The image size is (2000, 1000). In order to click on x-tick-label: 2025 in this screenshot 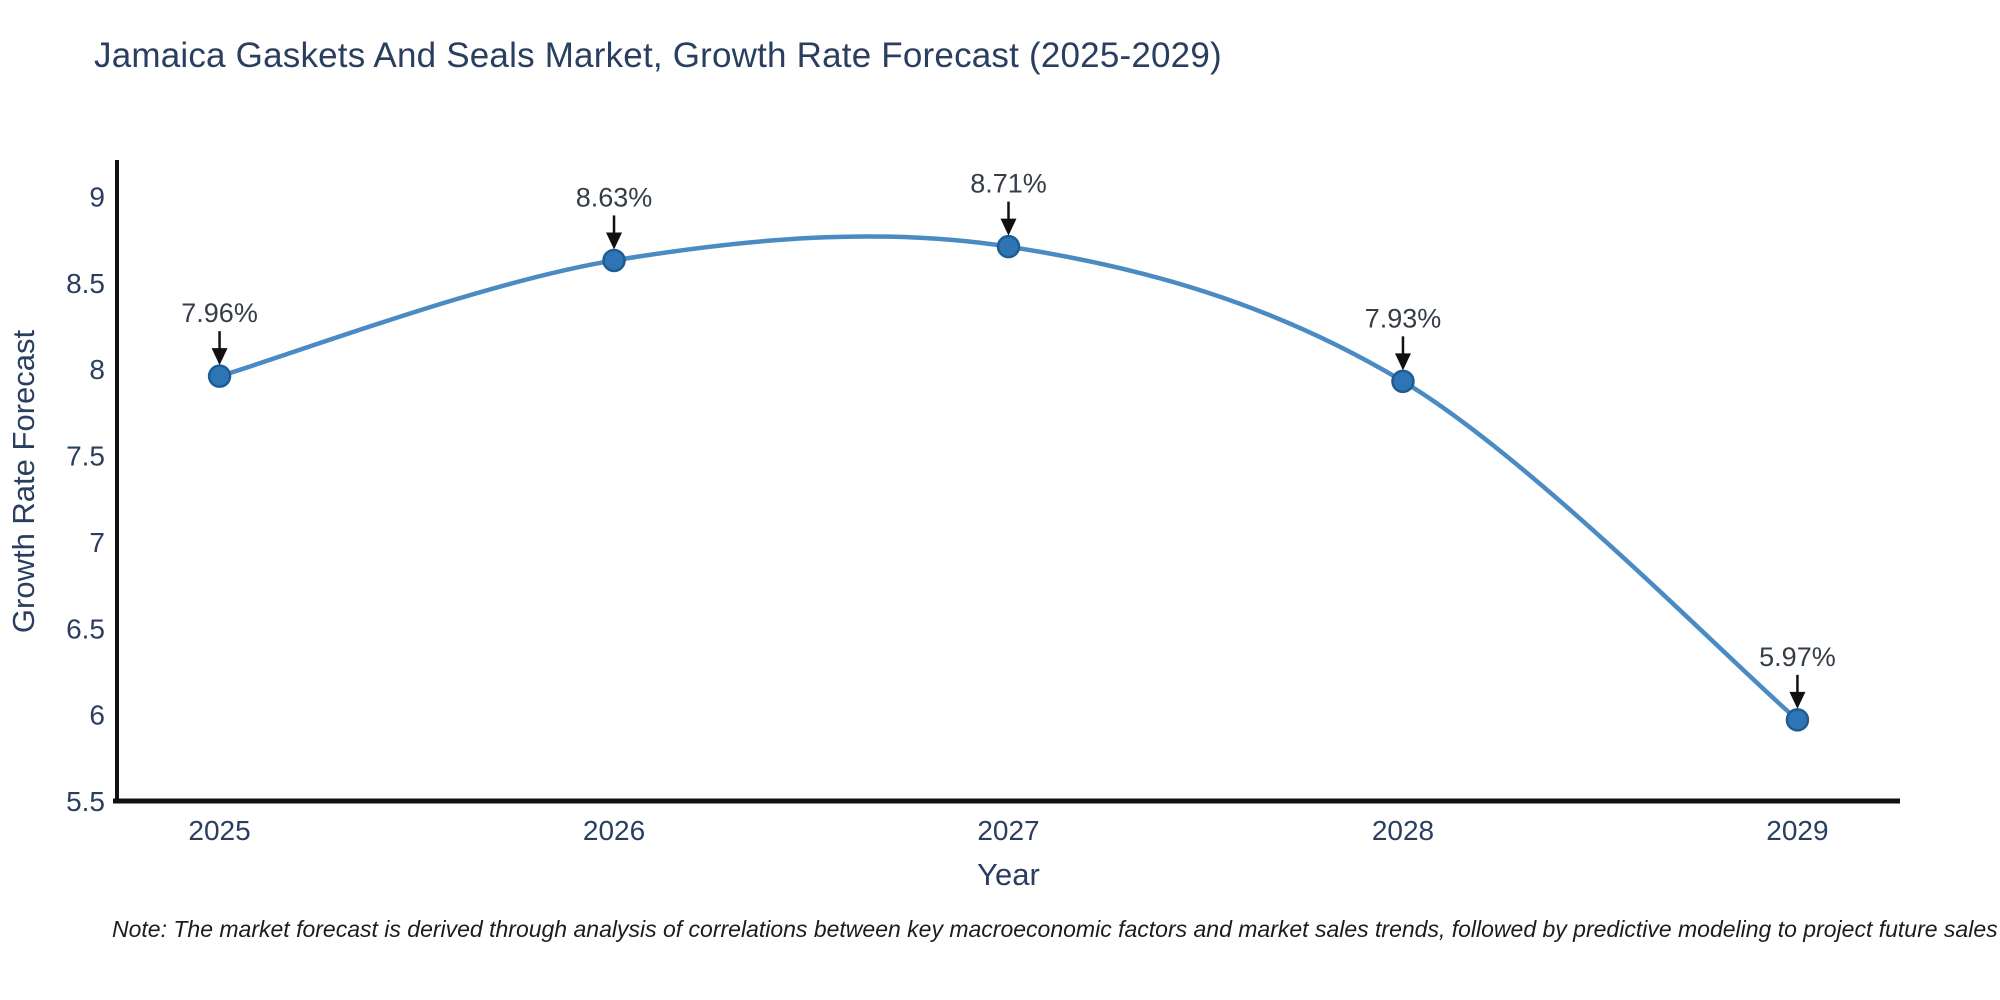, I will do `click(219, 830)`.